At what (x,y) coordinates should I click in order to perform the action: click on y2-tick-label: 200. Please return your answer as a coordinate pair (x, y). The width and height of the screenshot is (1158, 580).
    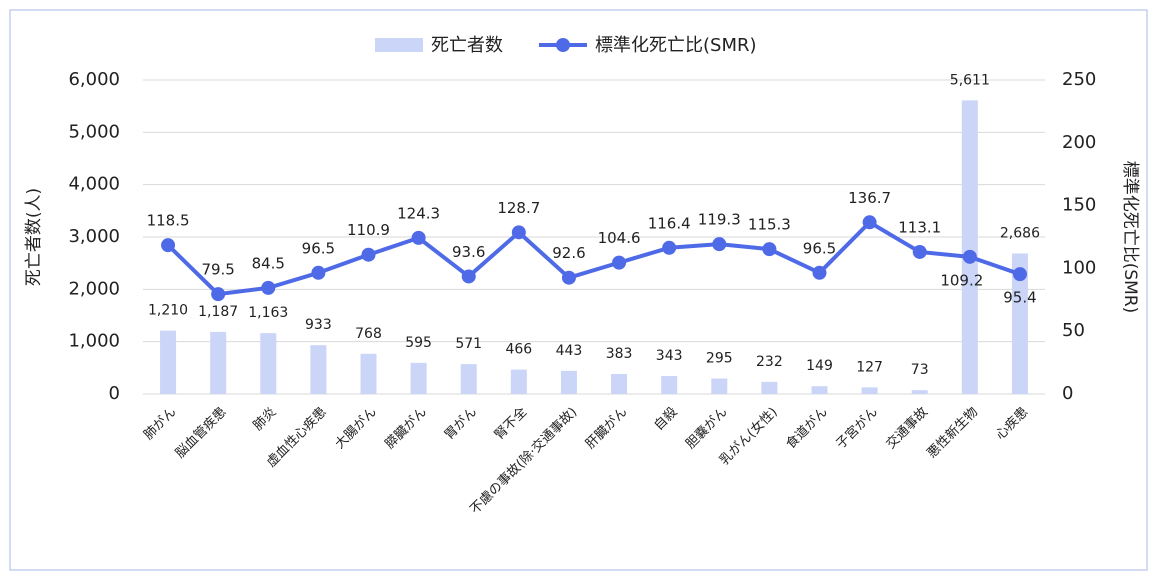
    Looking at the image, I should click on (1079, 142).